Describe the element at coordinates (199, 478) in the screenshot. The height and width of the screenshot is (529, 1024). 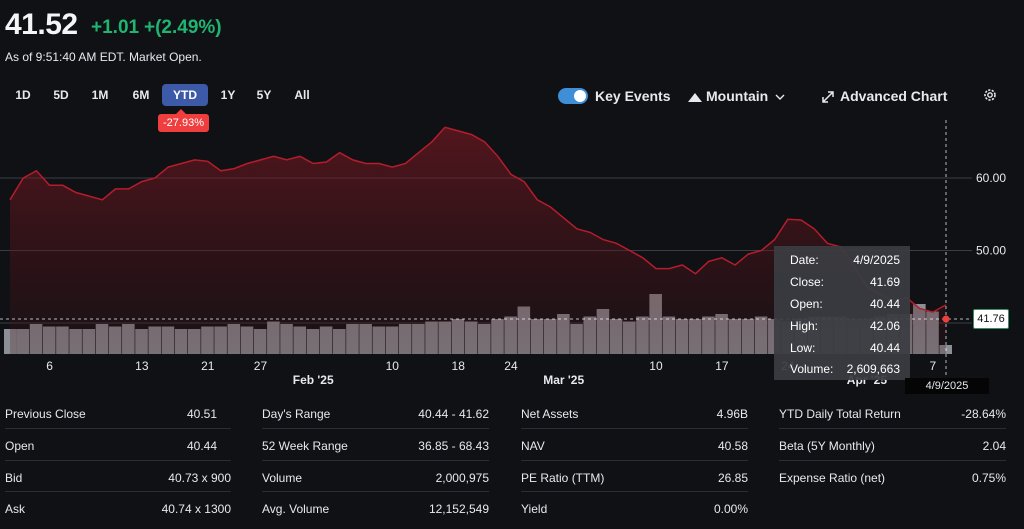
I see `stat-value: 40.73 x 900` at that location.